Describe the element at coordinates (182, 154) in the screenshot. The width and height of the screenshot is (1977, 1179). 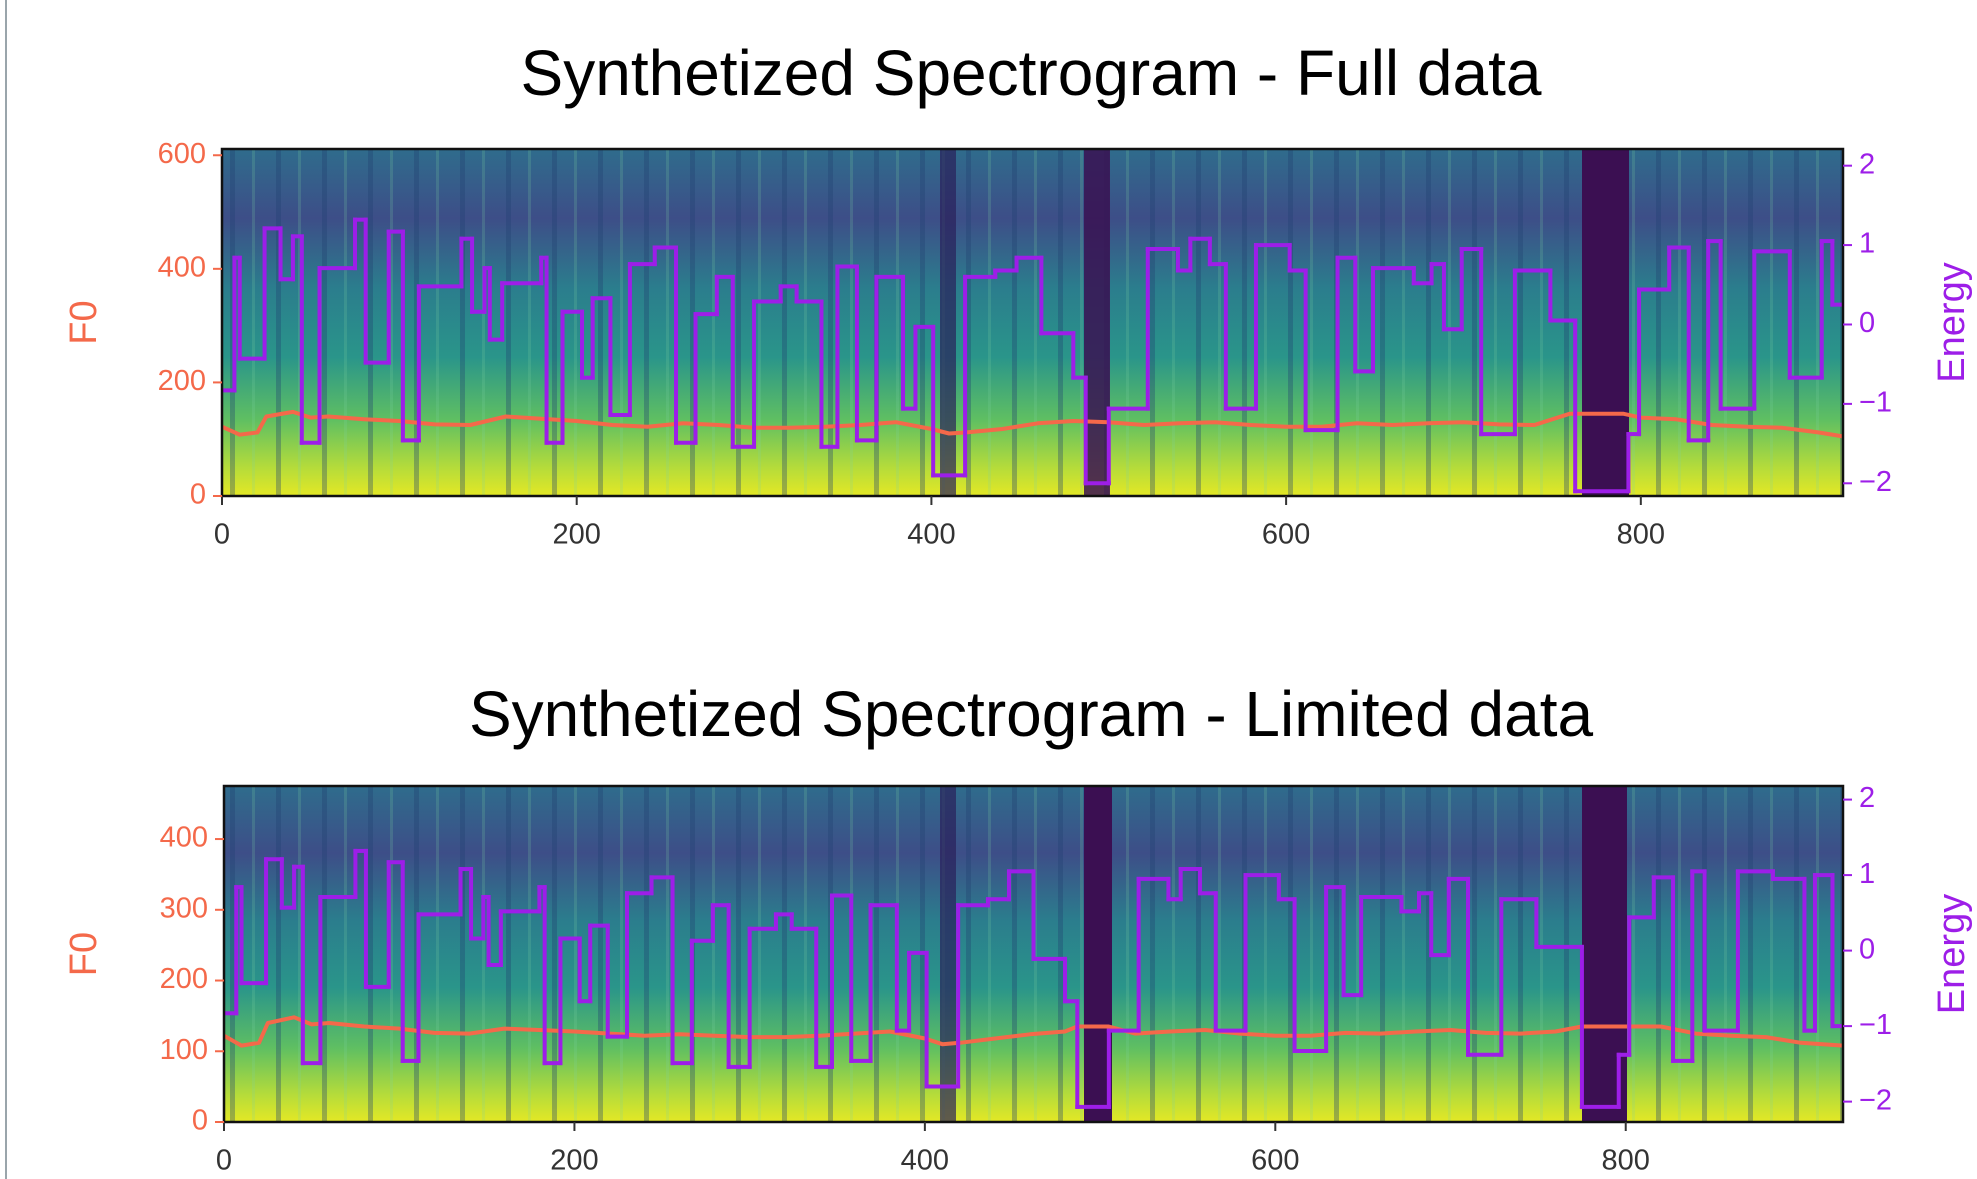
I see `y-tick-label: 600` at that location.